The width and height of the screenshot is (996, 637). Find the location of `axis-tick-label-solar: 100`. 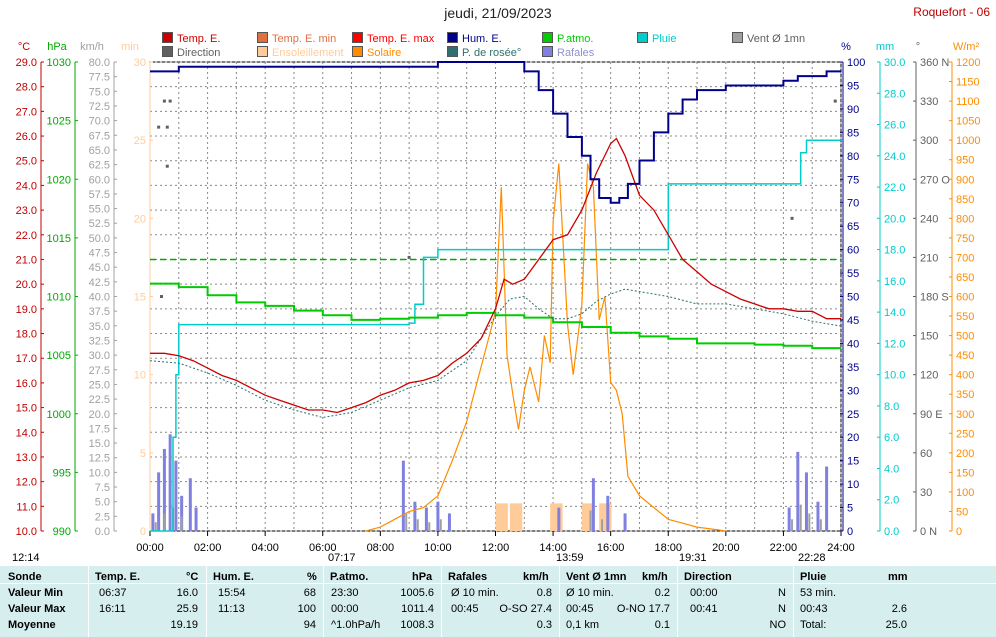

axis-tick-label-solar: 100 is located at coordinates (965, 493).